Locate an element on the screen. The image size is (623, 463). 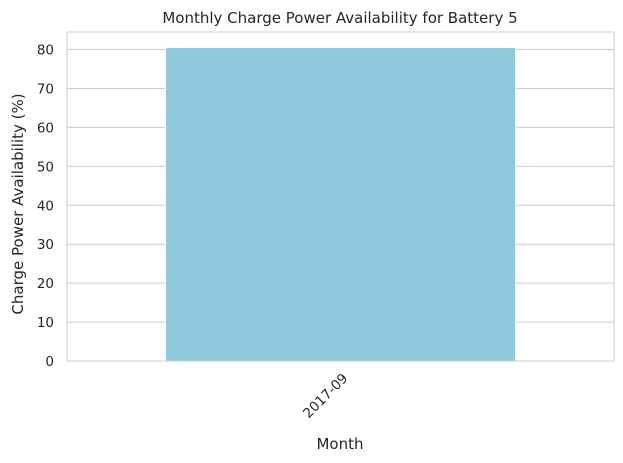
y-tick-label: 30 is located at coordinates (45, 245).